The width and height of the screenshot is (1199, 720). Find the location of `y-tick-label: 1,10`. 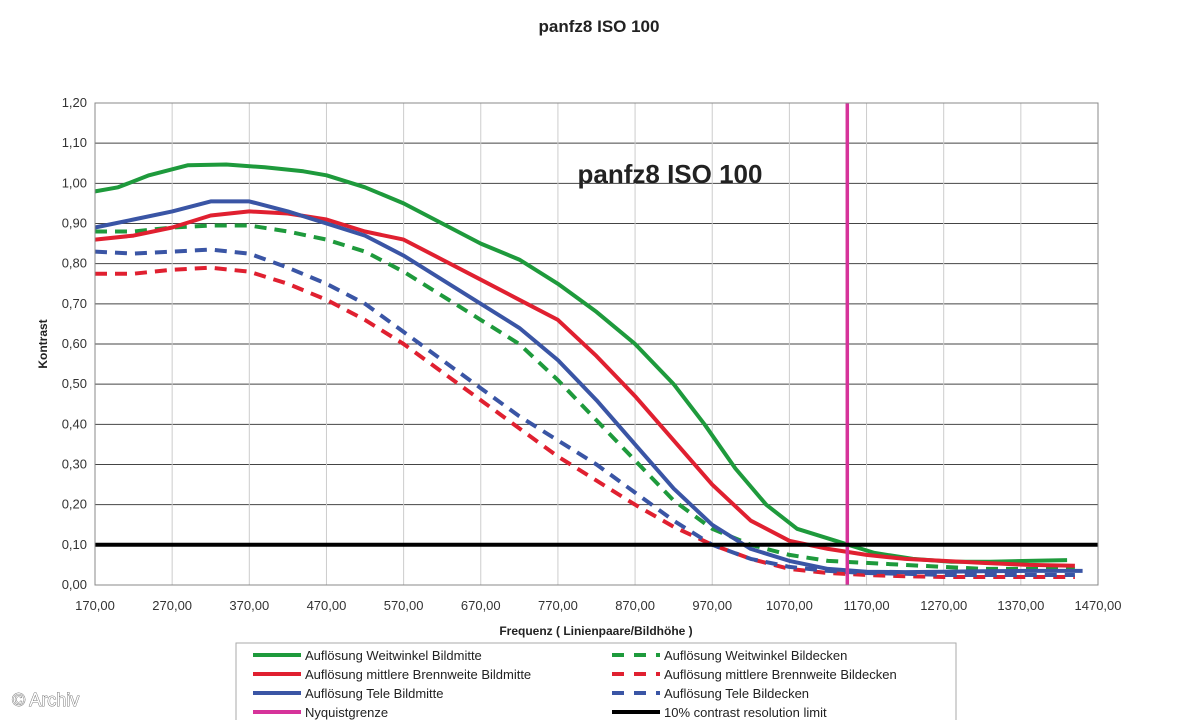

y-tick-label: 1,10 is located at coordinates (74, 142).